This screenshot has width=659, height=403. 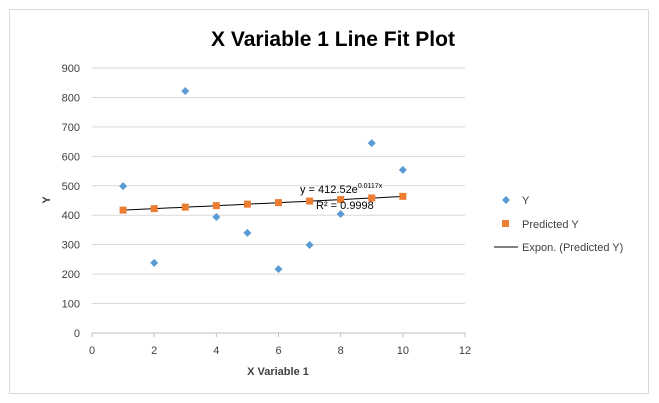 I want to click on trendline-r2: R² = 0.9998, so click(x=345, y=206).